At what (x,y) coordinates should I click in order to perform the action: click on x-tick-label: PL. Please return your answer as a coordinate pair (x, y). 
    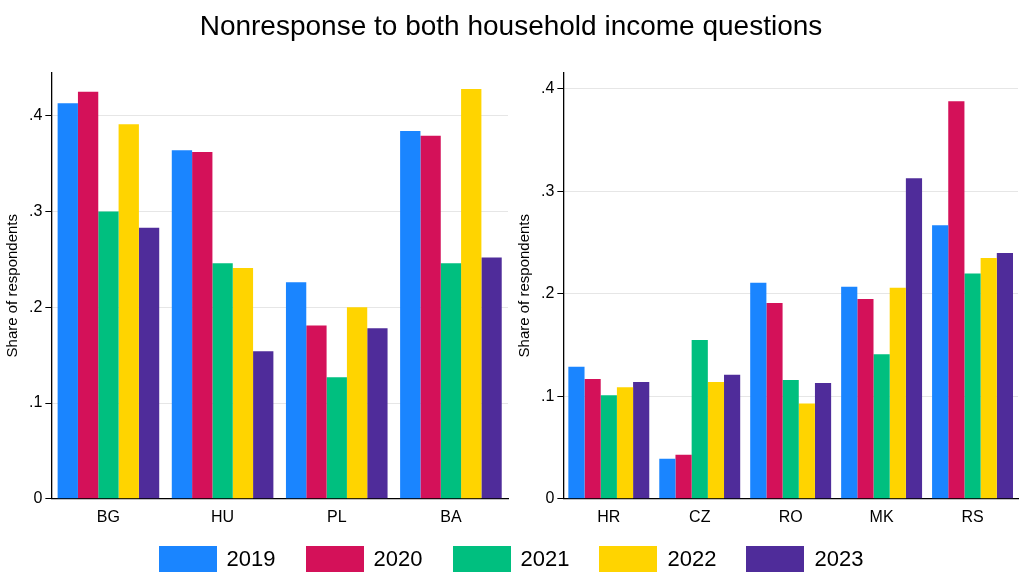
    Looking at the image, I should click on (336, 516).